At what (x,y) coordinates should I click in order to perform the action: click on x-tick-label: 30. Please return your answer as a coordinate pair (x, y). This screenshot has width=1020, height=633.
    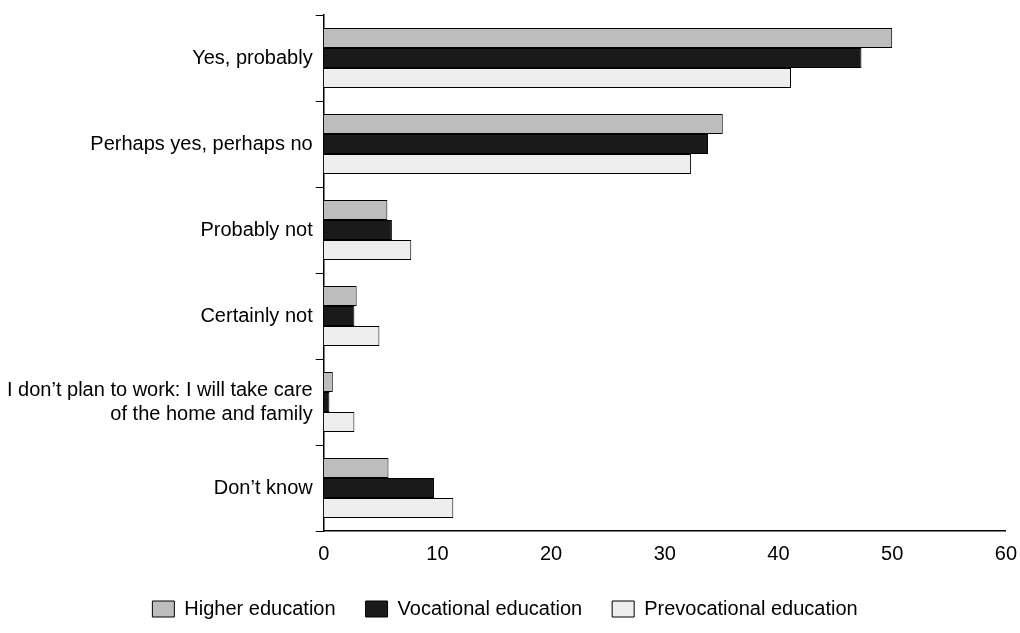
    Looking at the image, I should click on (664, 552).